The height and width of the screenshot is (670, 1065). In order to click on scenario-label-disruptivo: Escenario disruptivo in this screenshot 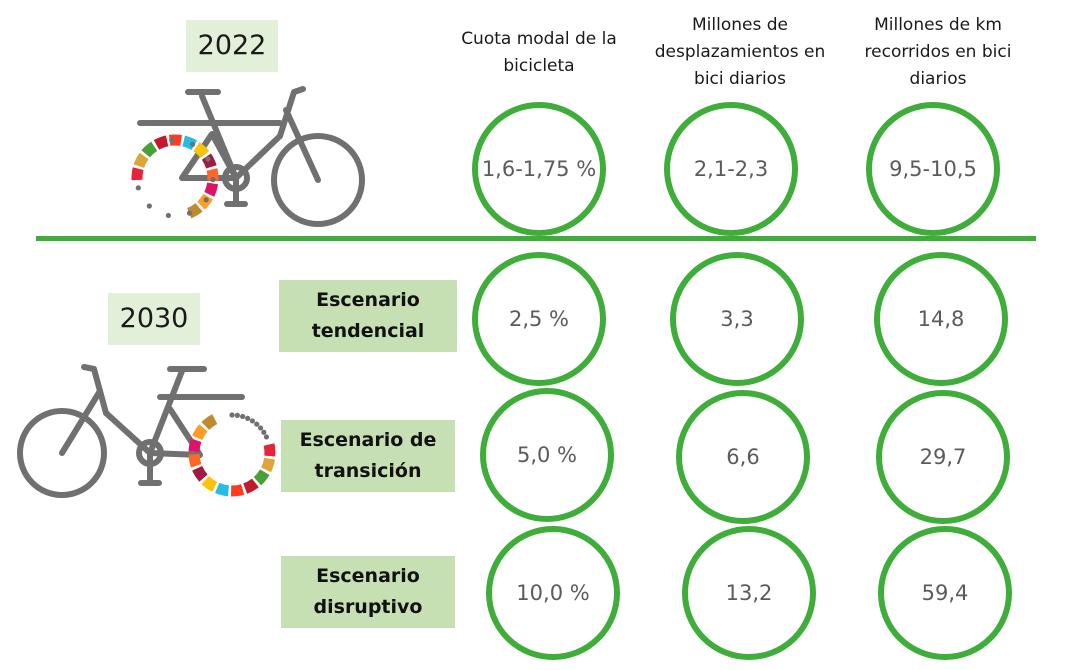, I will do `click(368, 592)`.